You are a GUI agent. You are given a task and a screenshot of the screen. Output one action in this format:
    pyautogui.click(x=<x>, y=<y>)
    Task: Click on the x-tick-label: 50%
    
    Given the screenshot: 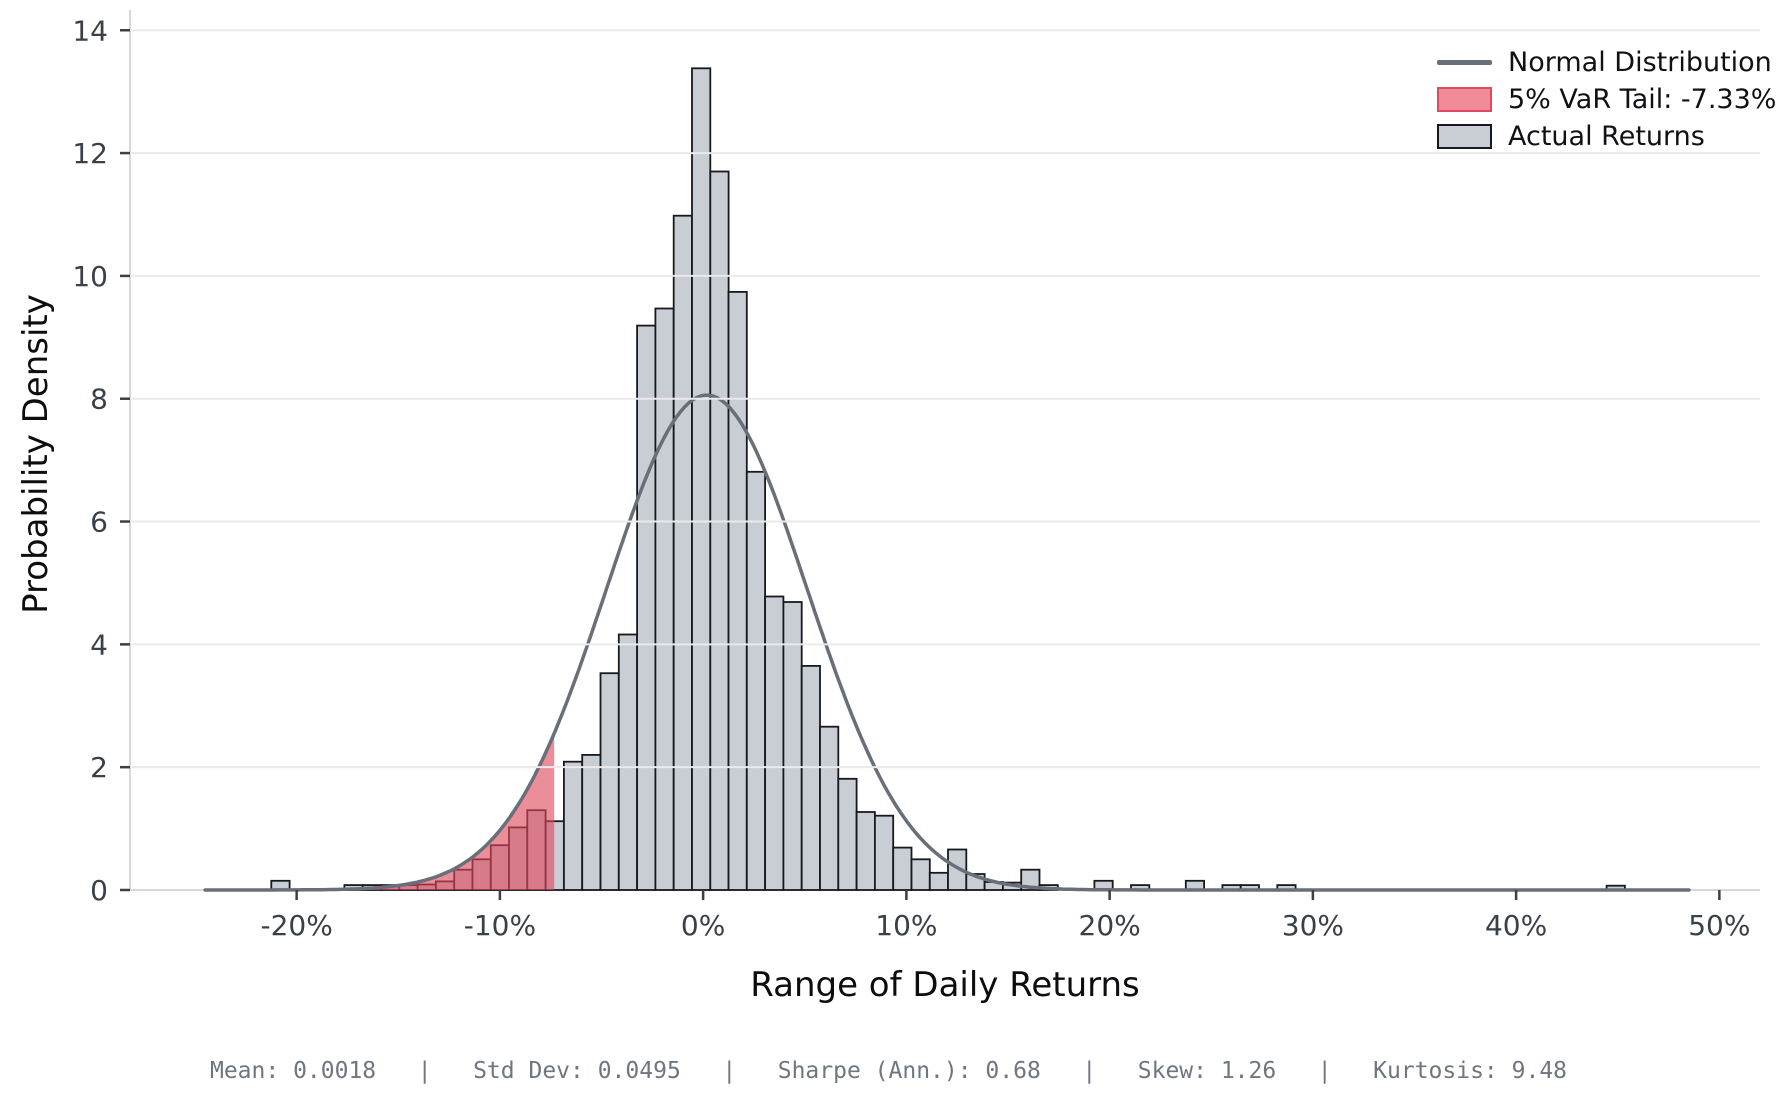 What is the action you would take?
    pyautogui.click(x=1719, y=925)
    